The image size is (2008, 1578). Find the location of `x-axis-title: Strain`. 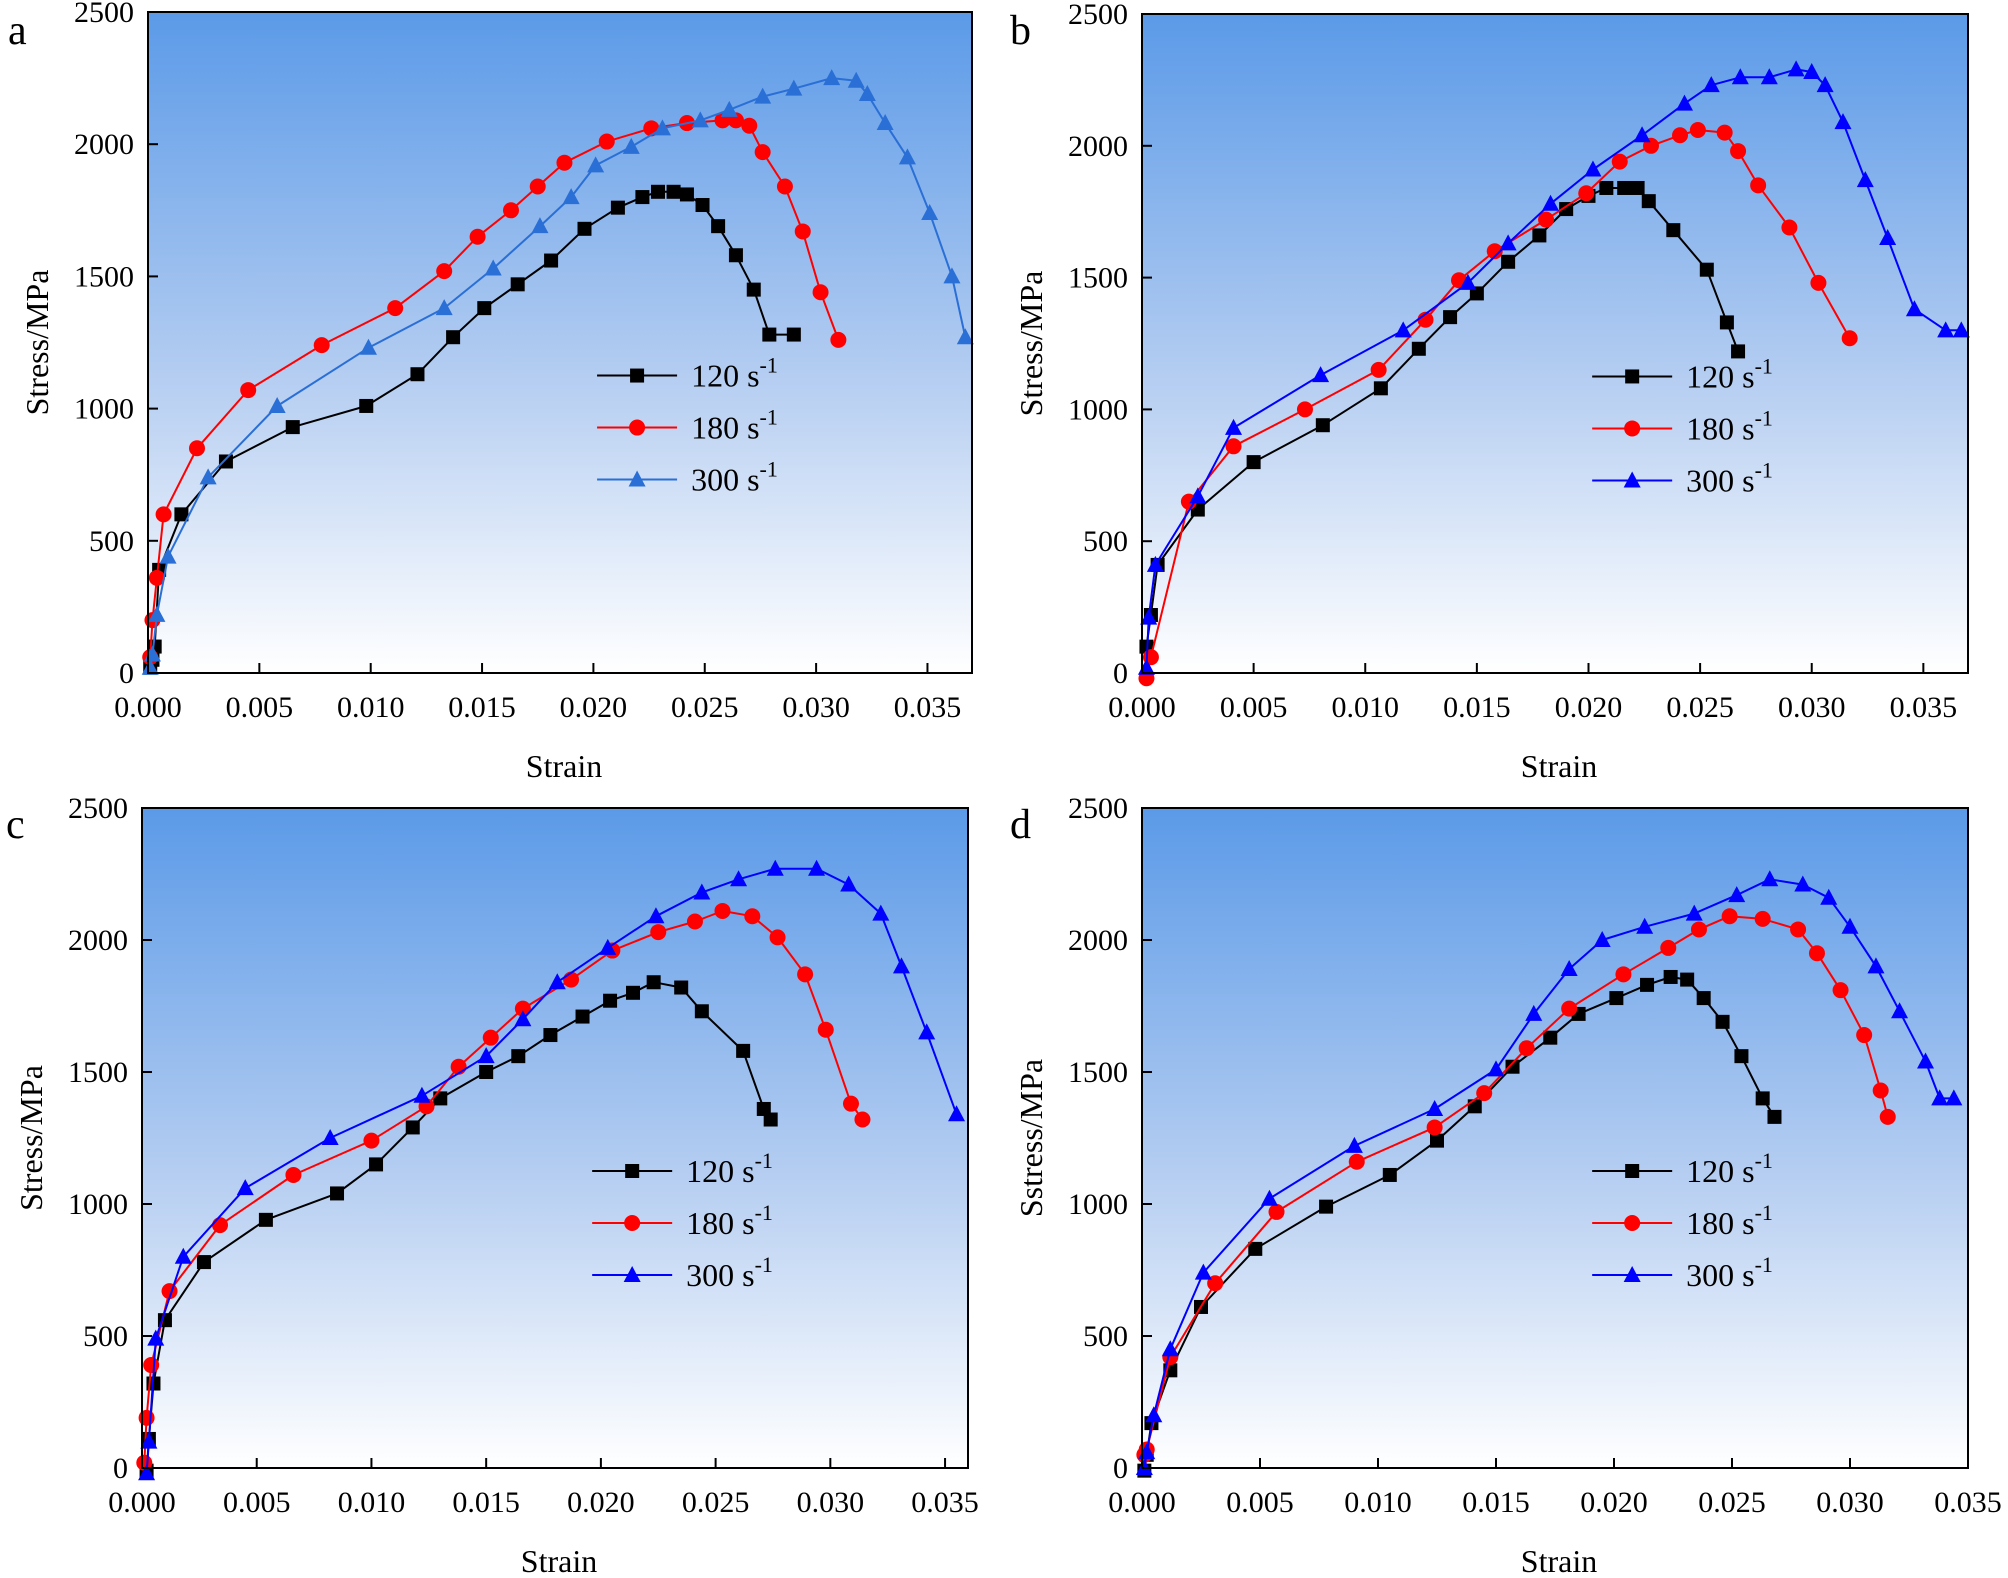

x-axis-title: Strain is located at coordinates (1559, 1560).